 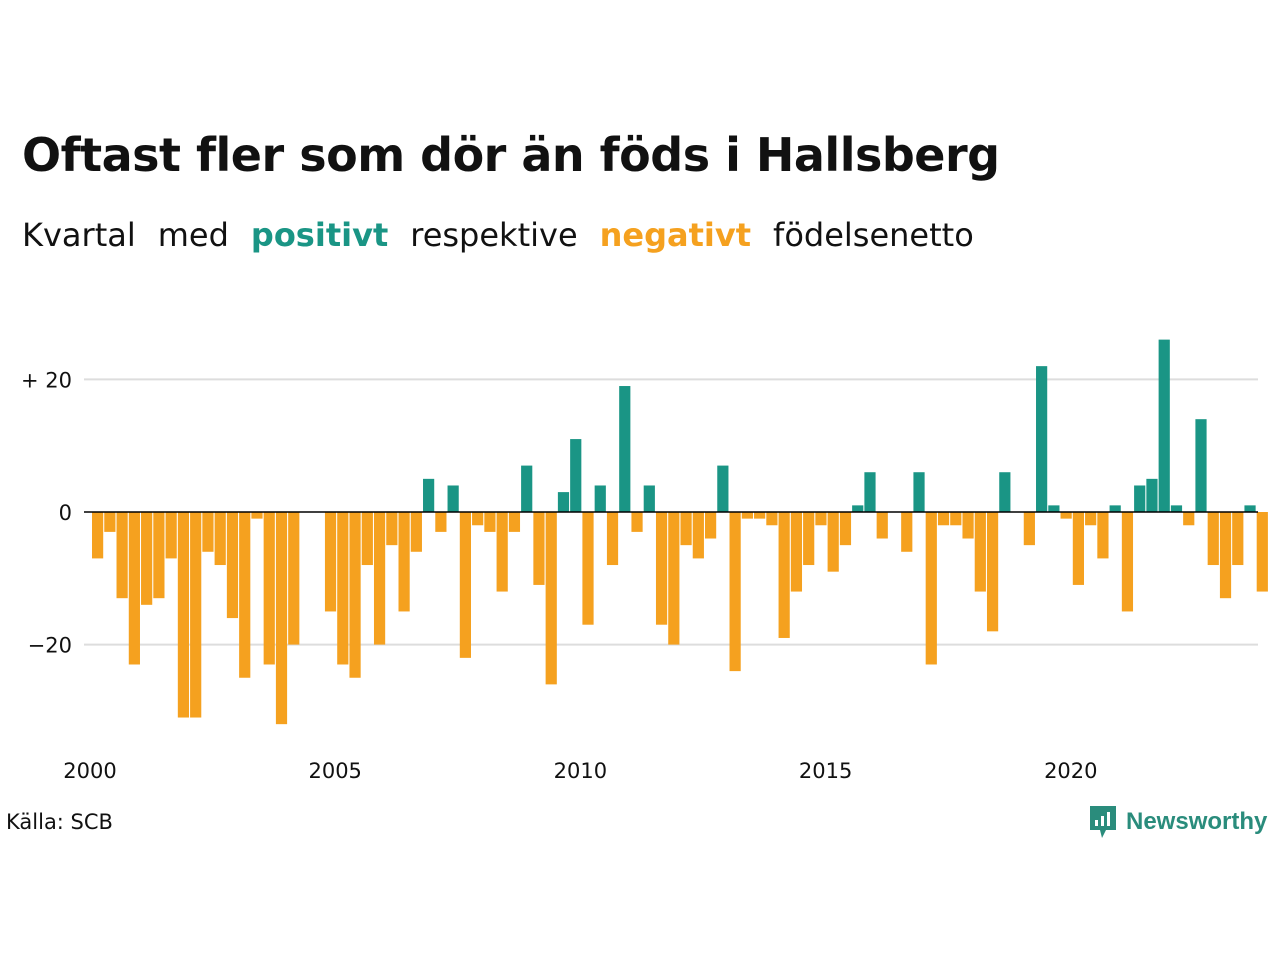 I want to click on x-tick-label: 2015, so click(x=825, y=771).